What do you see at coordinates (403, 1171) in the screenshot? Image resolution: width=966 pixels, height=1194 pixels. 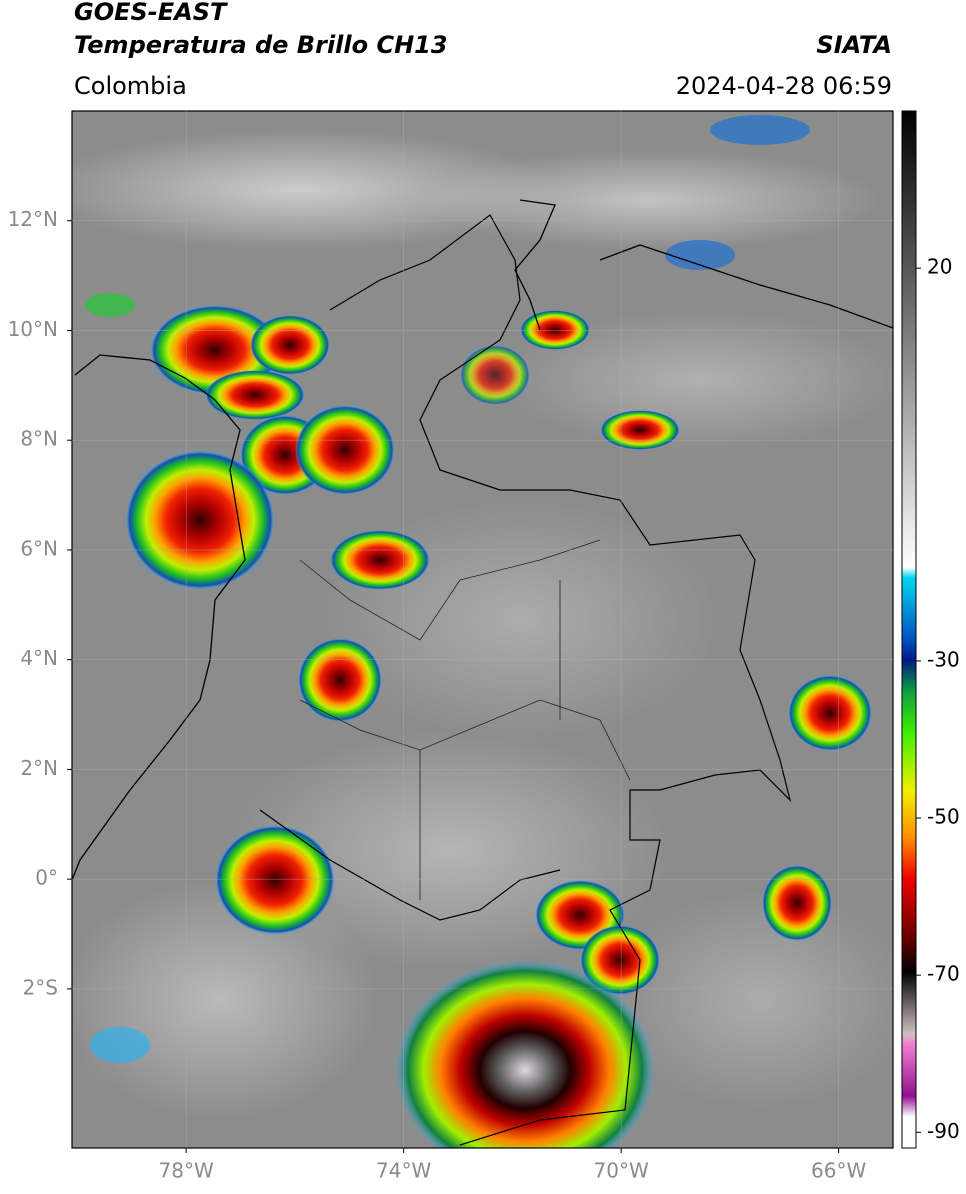 I see `x-tick-label: 74°W` at bounding box center [403, 1171].